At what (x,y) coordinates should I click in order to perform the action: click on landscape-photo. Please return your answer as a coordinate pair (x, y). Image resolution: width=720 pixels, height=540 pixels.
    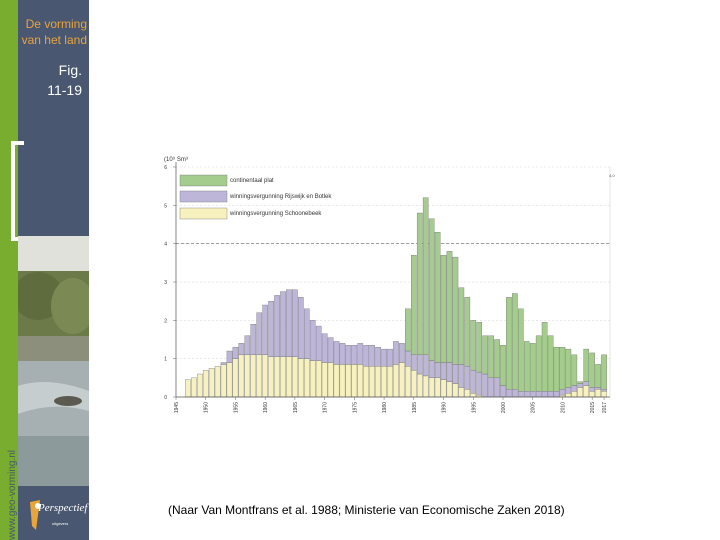
    Looking at the image, I should click on (53, 361).